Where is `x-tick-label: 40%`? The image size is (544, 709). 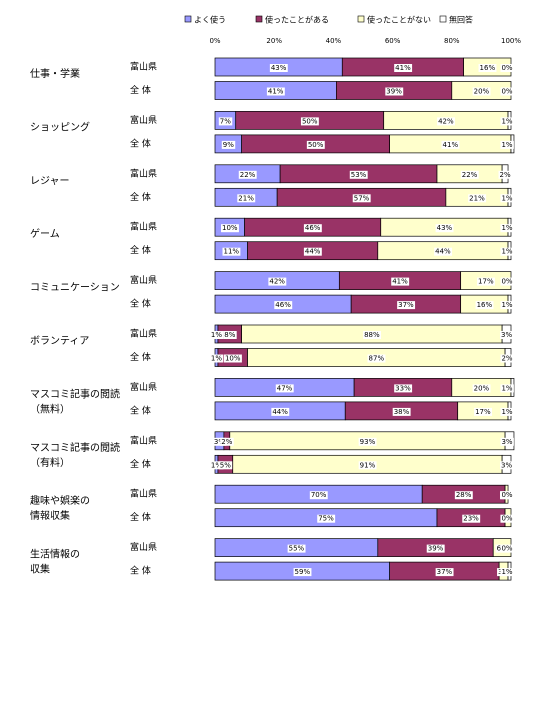
x-tick-label: 40% is located at coordinates (334, 41).